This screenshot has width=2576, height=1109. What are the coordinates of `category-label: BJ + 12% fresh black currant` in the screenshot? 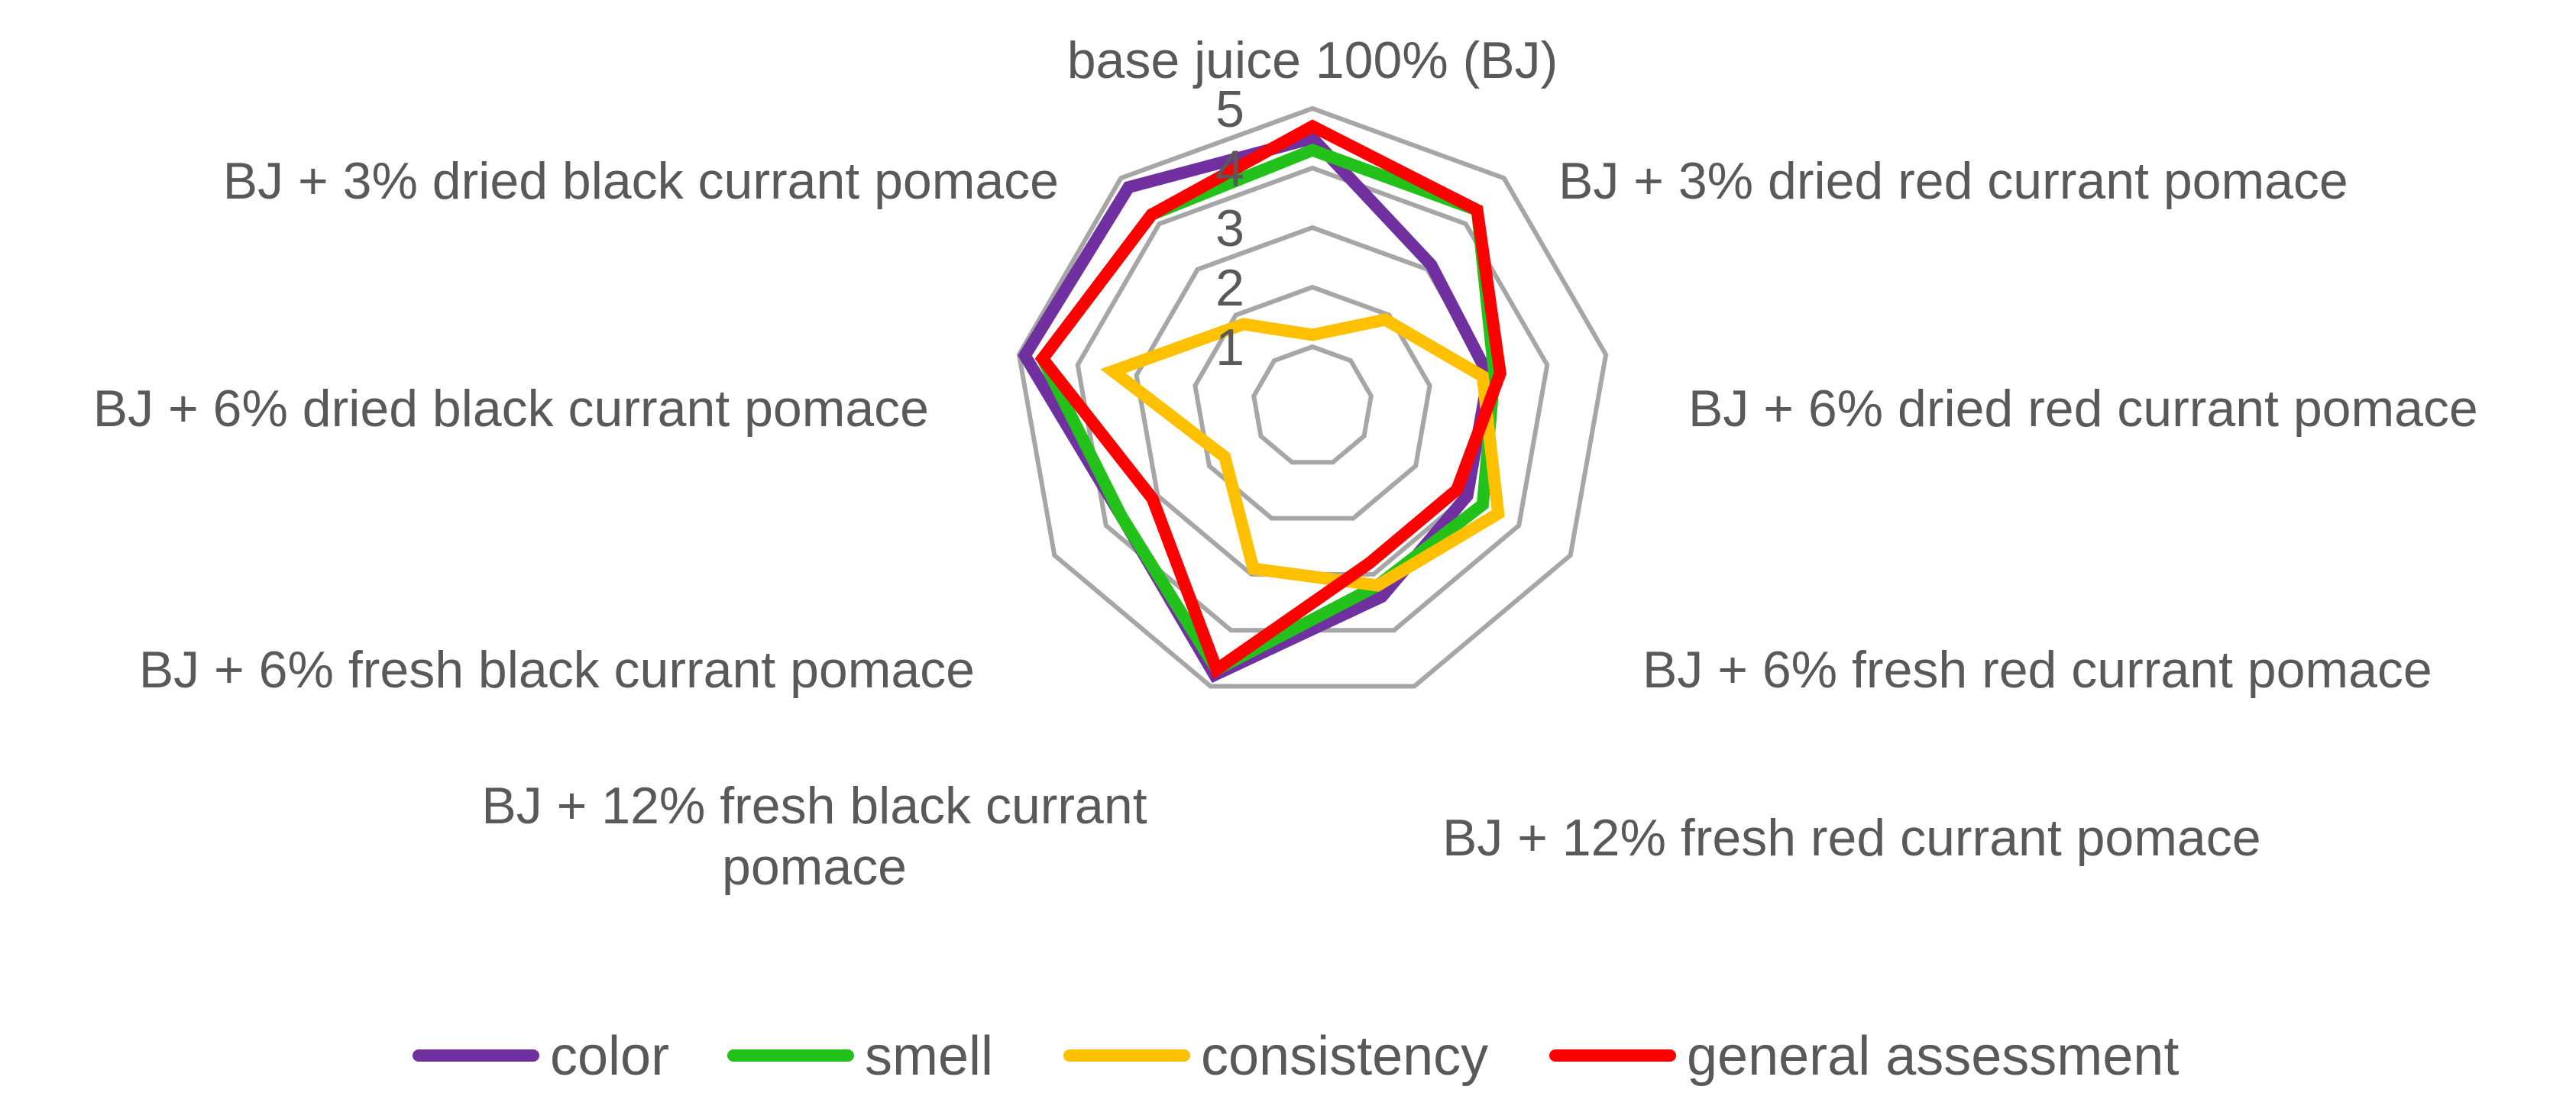 It's located at (814, 806).